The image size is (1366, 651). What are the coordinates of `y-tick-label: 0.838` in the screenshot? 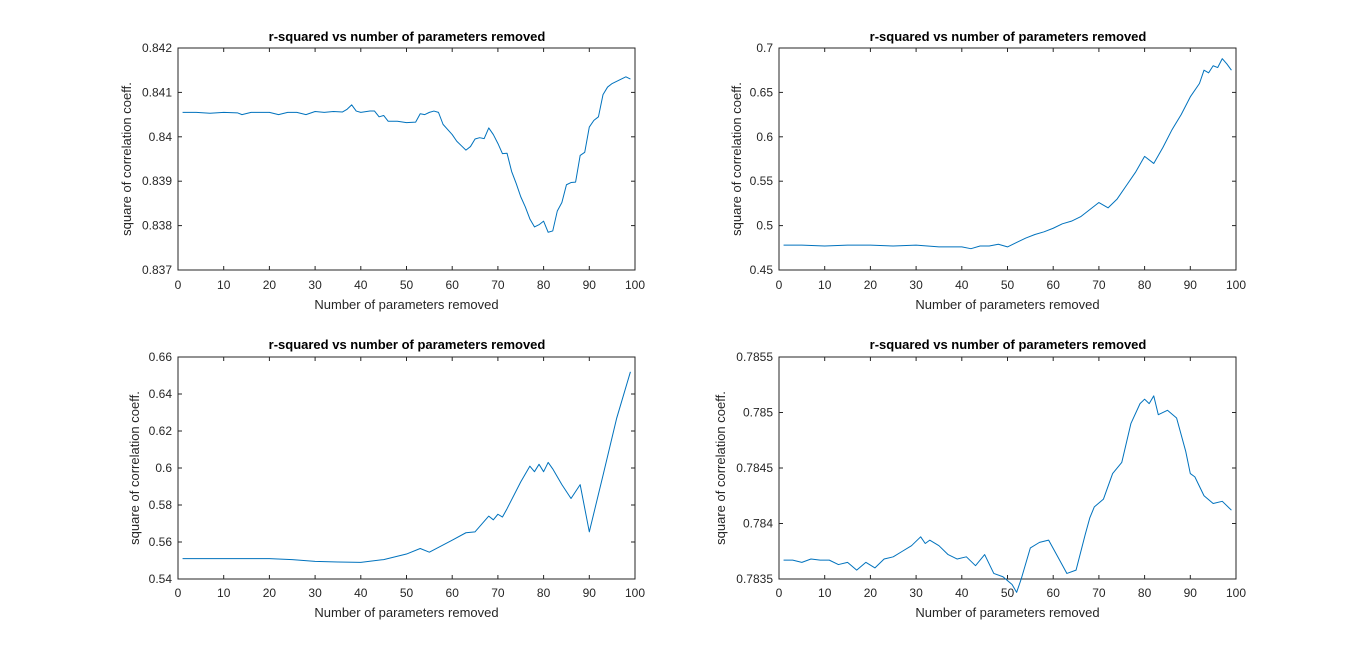 It's located at (157, 226).